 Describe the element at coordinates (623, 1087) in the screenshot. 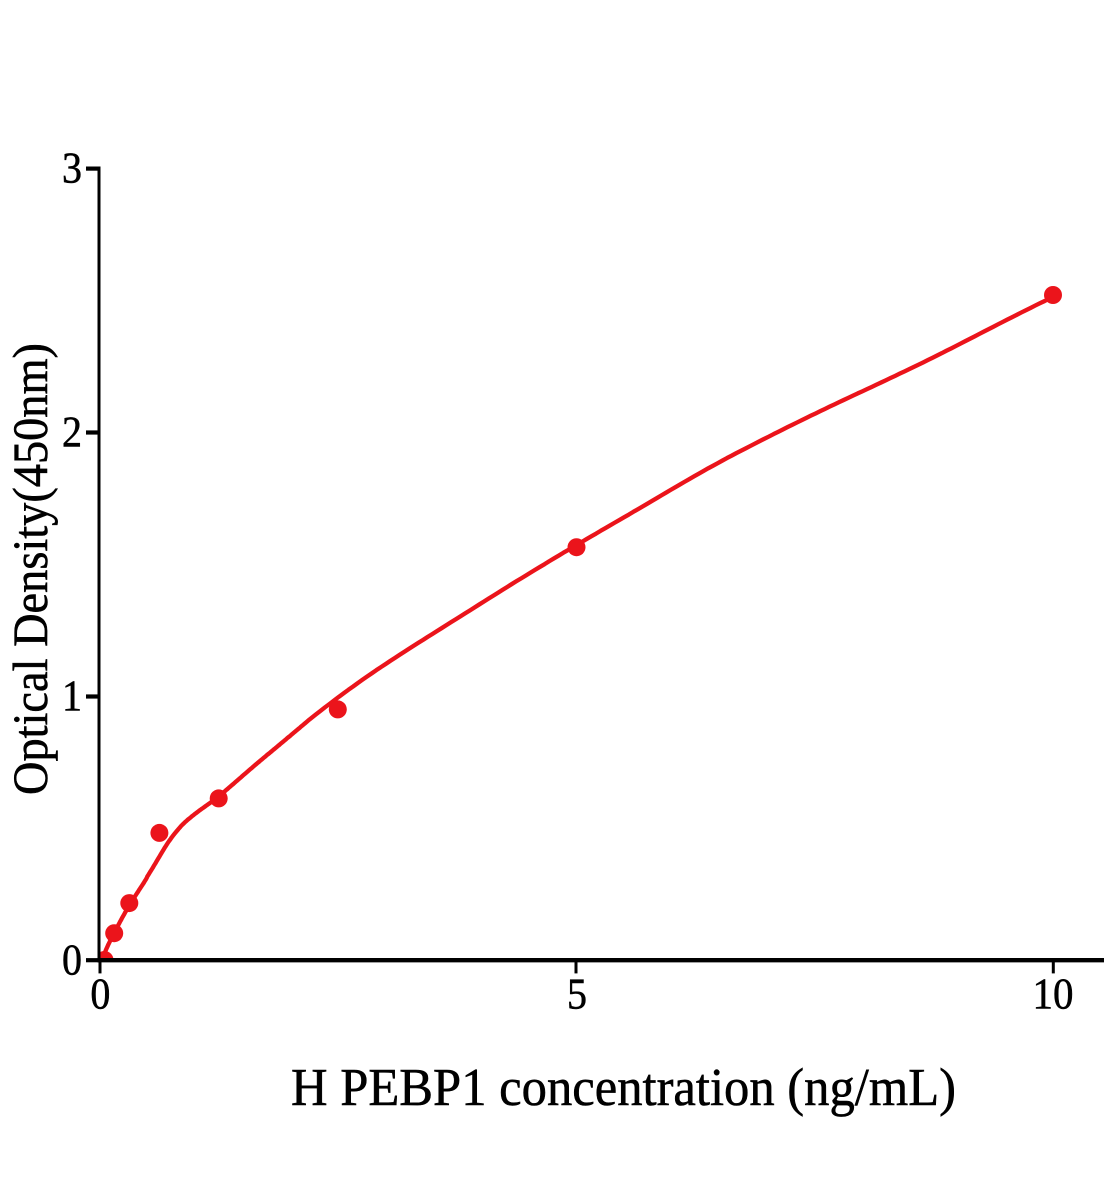

I see `svg-text: H PEBP1 concentration (ng/mL)` at that location.